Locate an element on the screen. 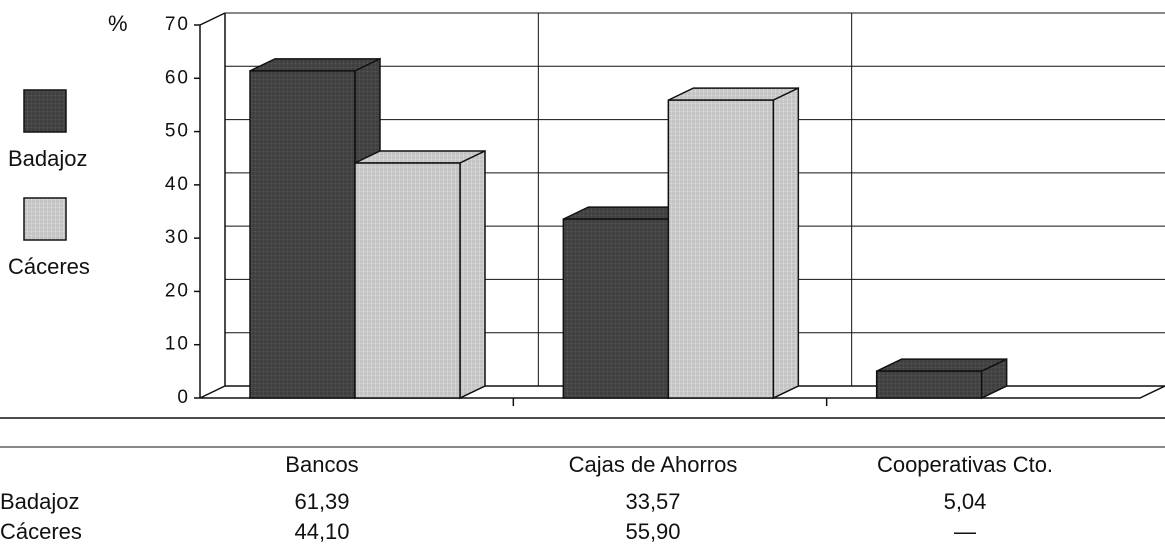 The width and height of the screenshot is (1165, 559). y-tick-label: 40 is located at coordinates (177, 184).